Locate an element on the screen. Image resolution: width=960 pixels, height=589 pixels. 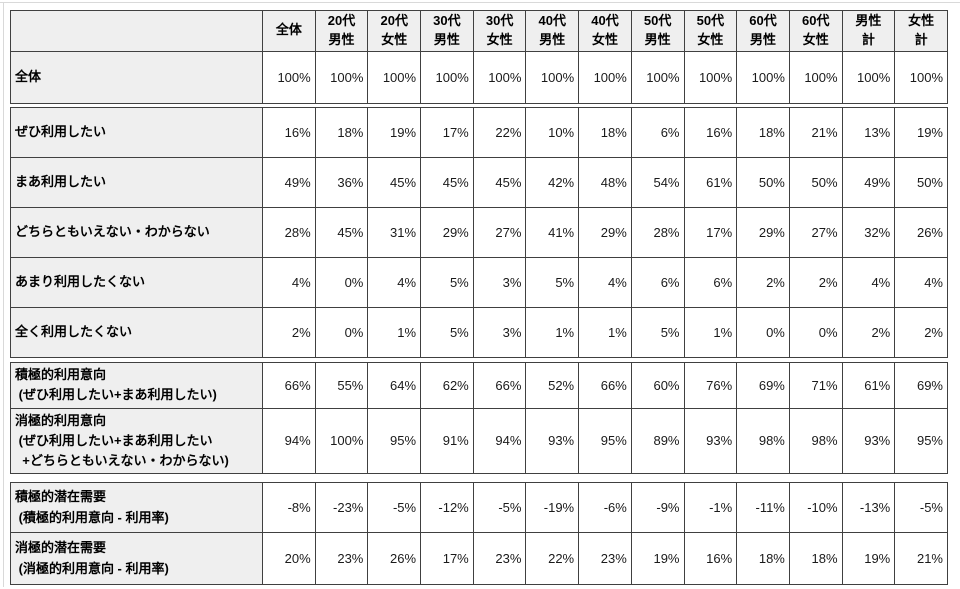
value-cell: -1% is located at coordinates (710, 508).